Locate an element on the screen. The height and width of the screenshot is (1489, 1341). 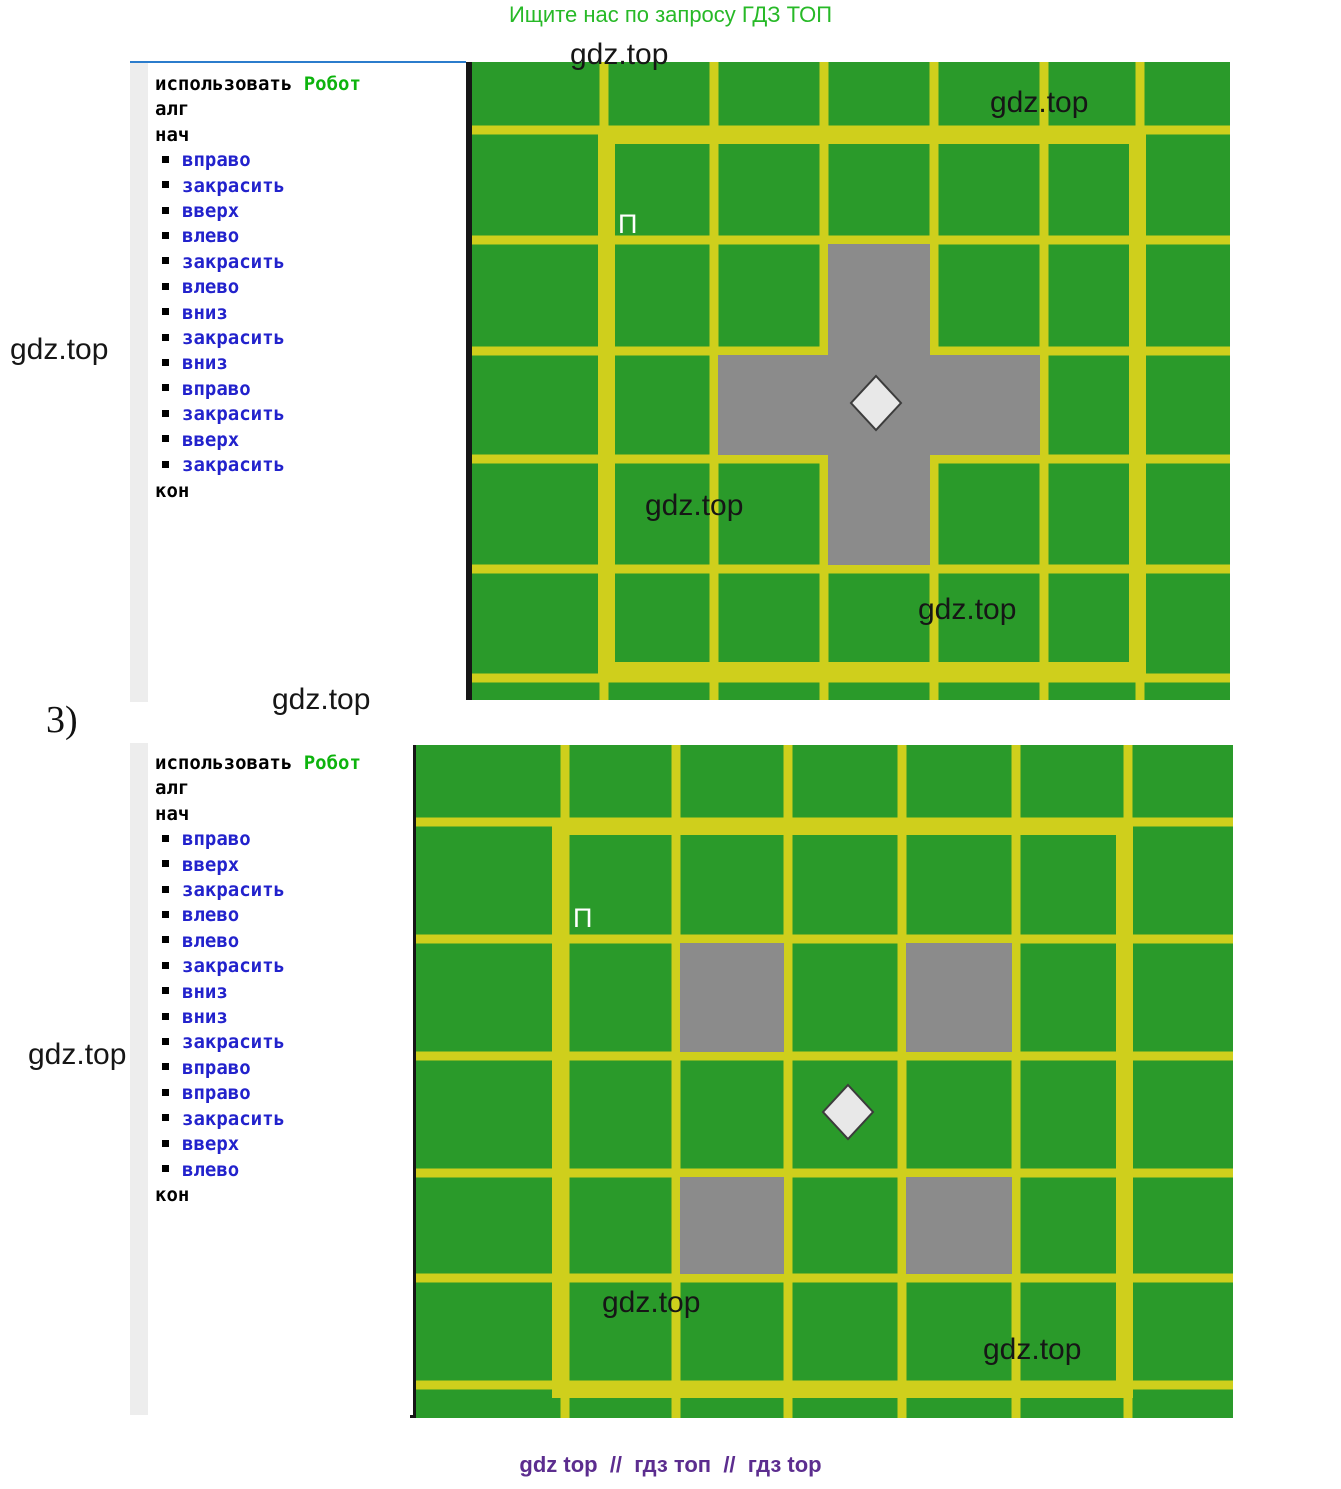
code-token-kw: алг is located at coordinates (172, 788).